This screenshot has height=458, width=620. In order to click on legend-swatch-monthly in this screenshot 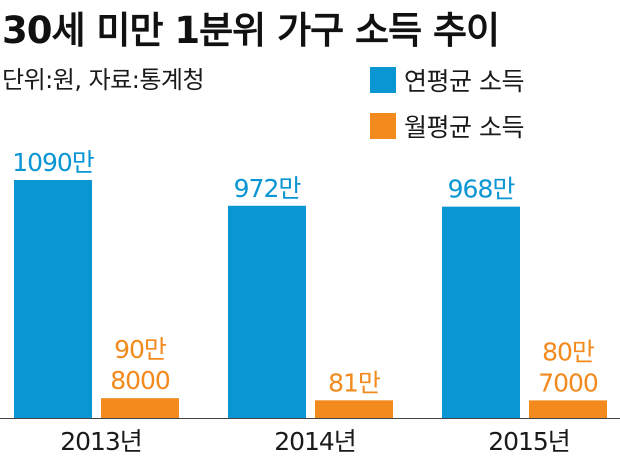, I will do `click(383, 126)`.